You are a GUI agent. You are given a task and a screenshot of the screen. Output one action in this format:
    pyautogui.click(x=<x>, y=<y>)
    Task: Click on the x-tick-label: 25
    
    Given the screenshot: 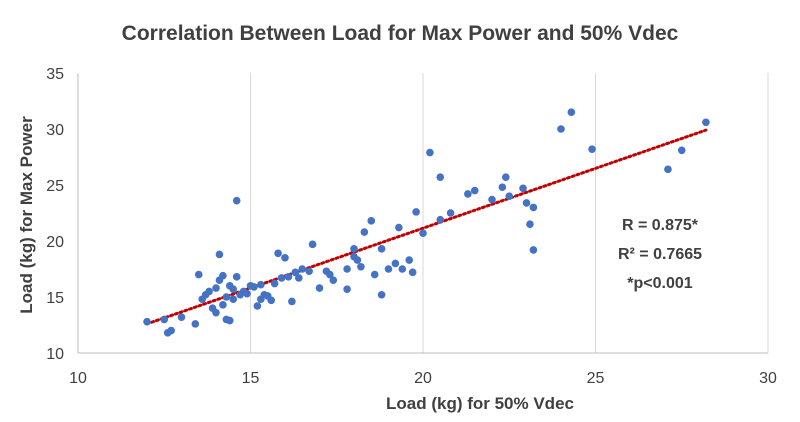 What is the action you would take?
    pyautogui.click(x=596, y=378)
    